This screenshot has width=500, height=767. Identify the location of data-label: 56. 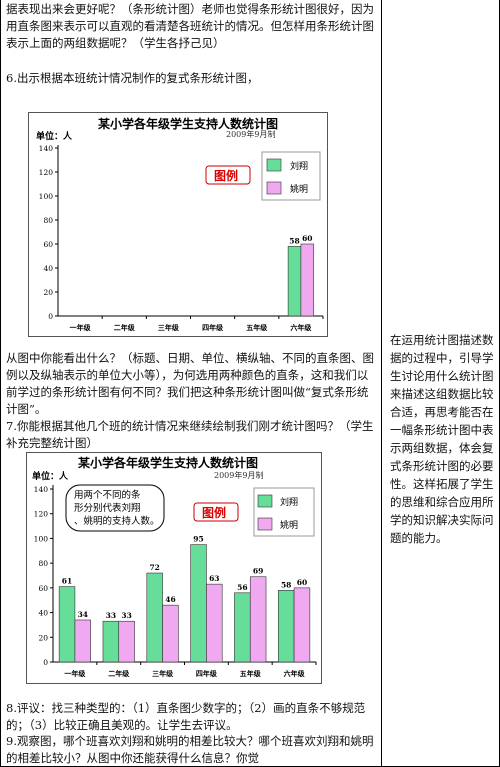
(242, 587).